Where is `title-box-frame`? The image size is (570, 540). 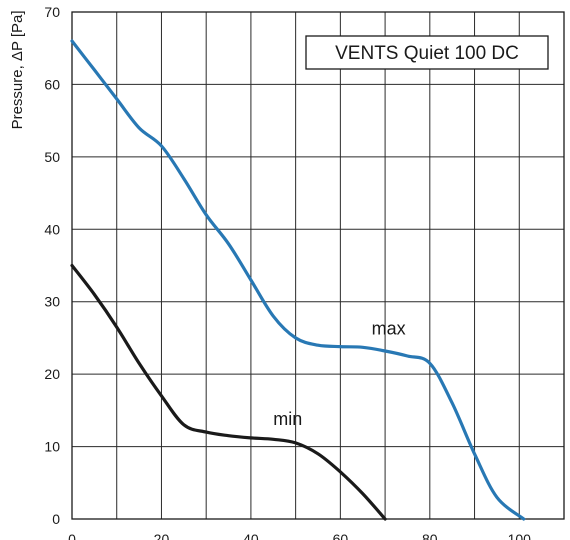
title-box-frame is located at coordinates (427, 52).